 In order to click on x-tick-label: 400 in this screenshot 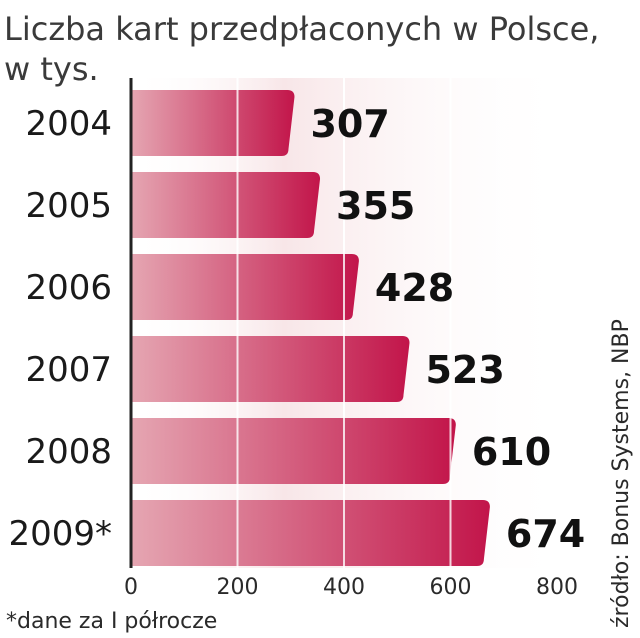, I will do `click(344, 587)`.